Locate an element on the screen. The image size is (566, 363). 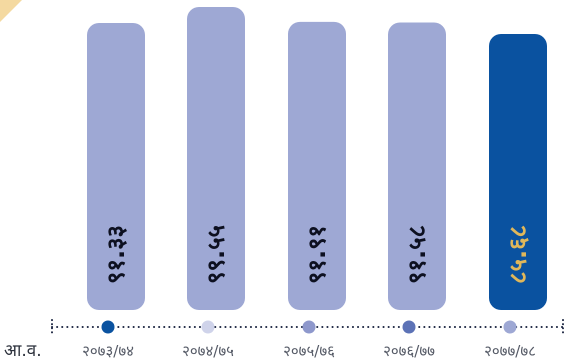
timeline-dots-group is located at coordinates (307, 327).